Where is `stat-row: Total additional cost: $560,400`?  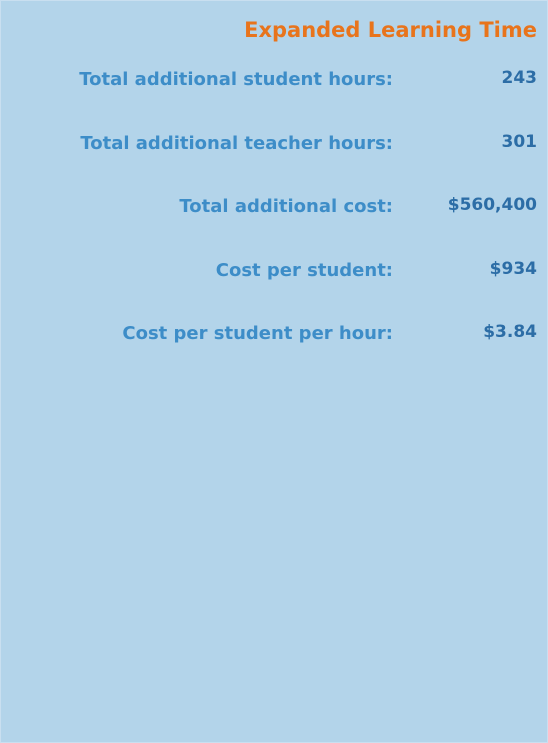 stat-row: Total additional cost: $560,400 is located at coordinates (274, 207).